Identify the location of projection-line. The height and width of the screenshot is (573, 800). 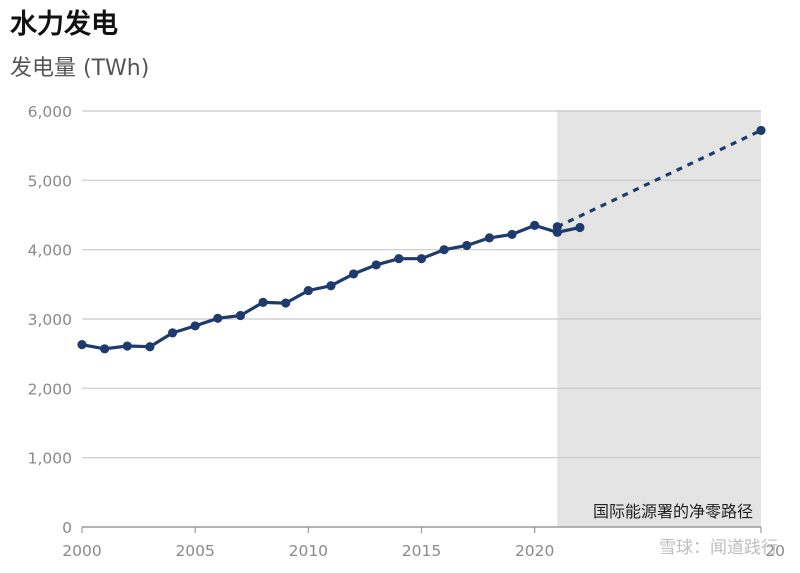
(659, 178).